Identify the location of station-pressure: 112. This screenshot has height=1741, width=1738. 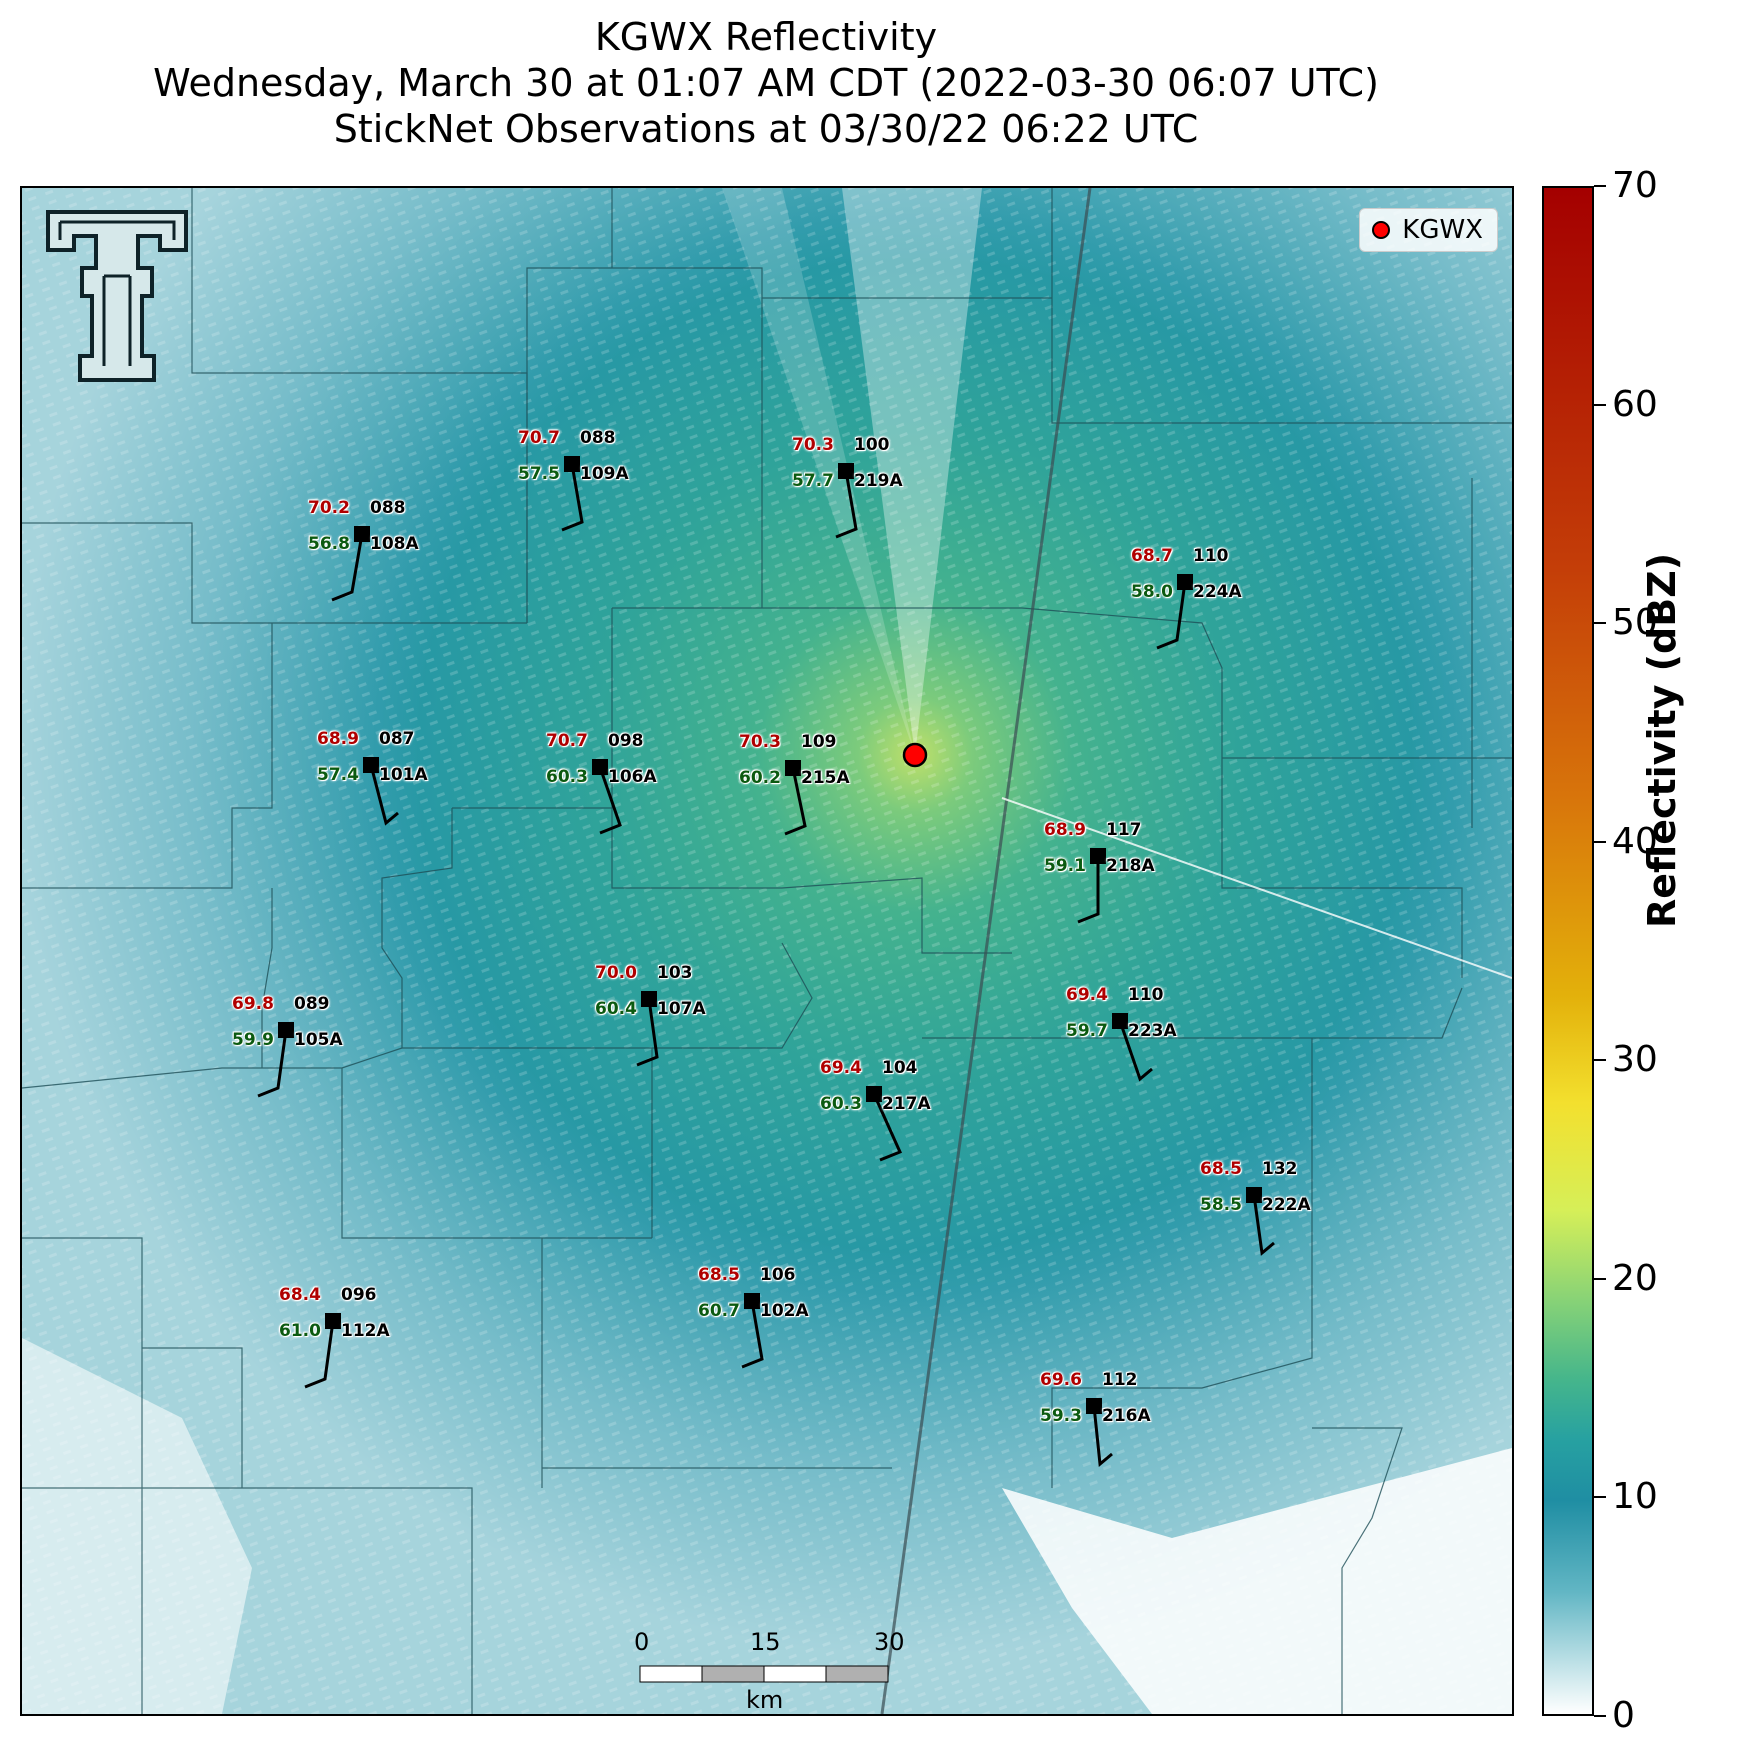
(1120, 1380).